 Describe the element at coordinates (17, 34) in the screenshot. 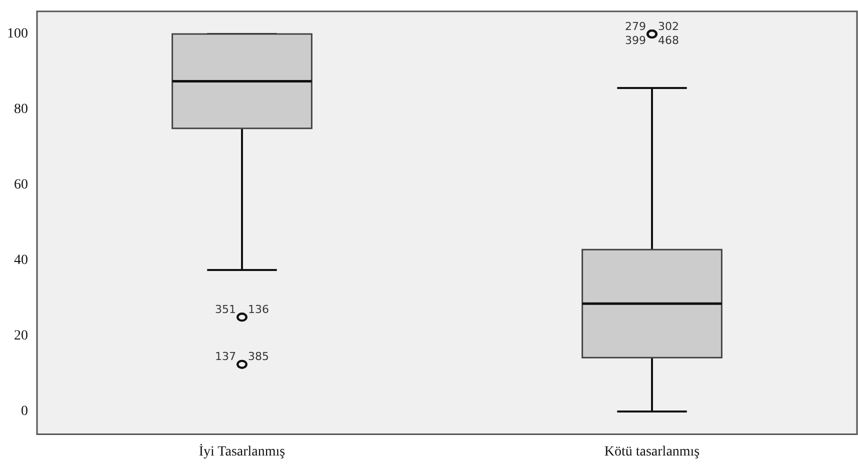

I see `y-tick-label: 100` at that location.